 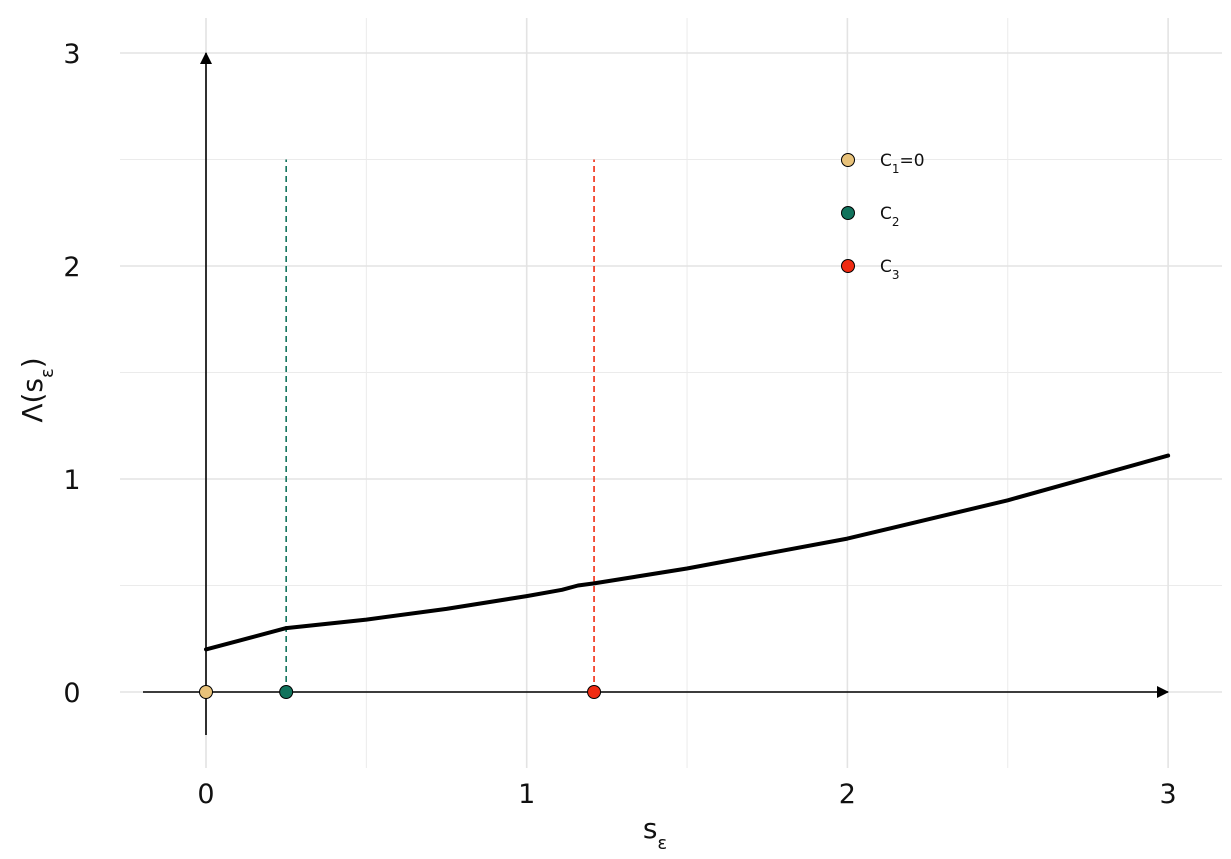 I want to click on legend-item: C2, so click(x=870, y=216).